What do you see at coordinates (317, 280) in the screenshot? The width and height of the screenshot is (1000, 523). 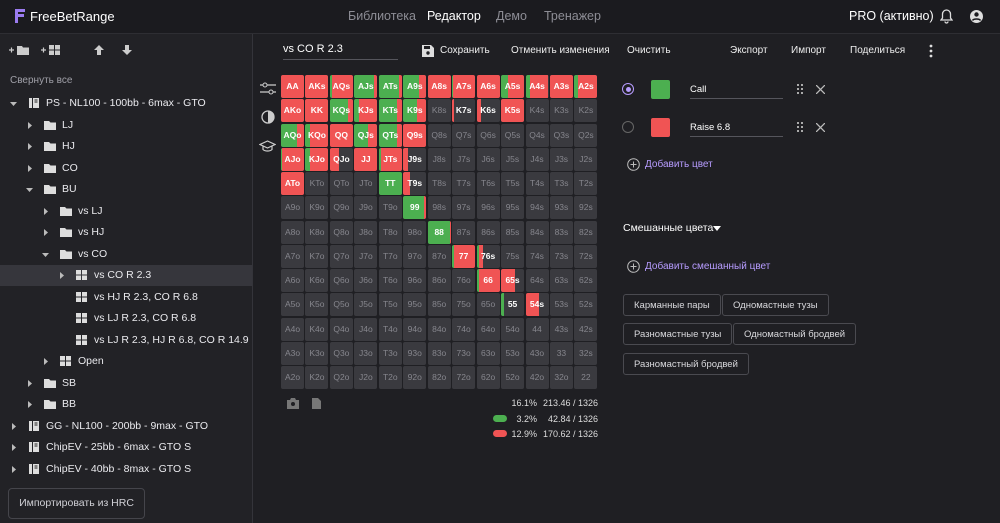 I see `hand-cell: K6o` at bounding box center [317, 280].